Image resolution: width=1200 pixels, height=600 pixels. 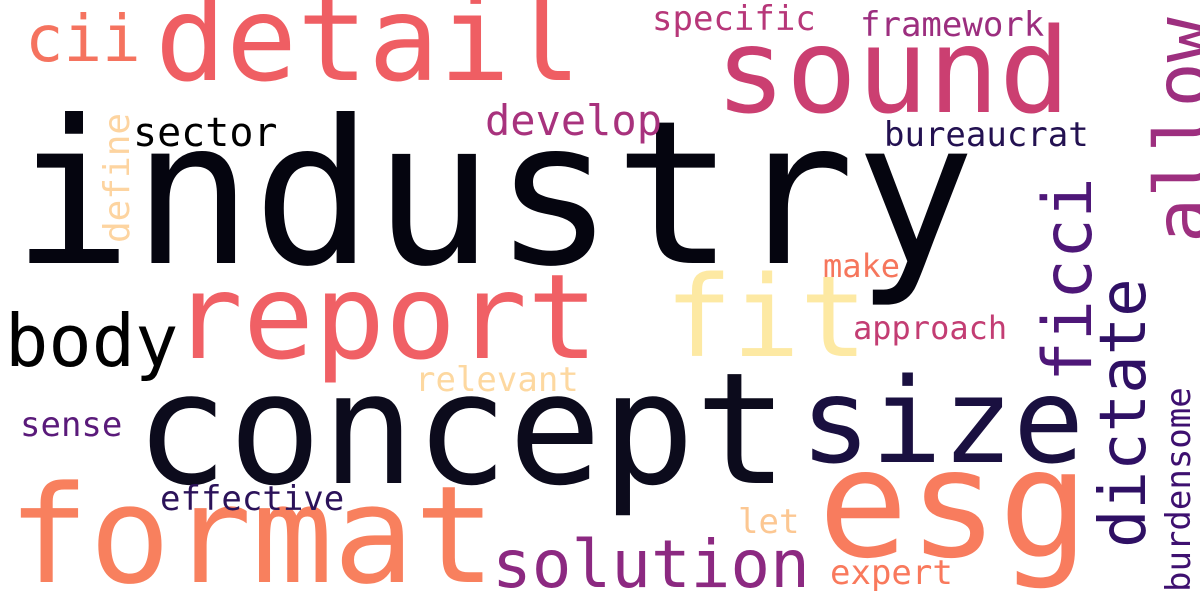 What do you see at coordinates (1179, 489) in the screenshot?
I see `word-burdensome: burdensome` at bounding box center [1179, 489].